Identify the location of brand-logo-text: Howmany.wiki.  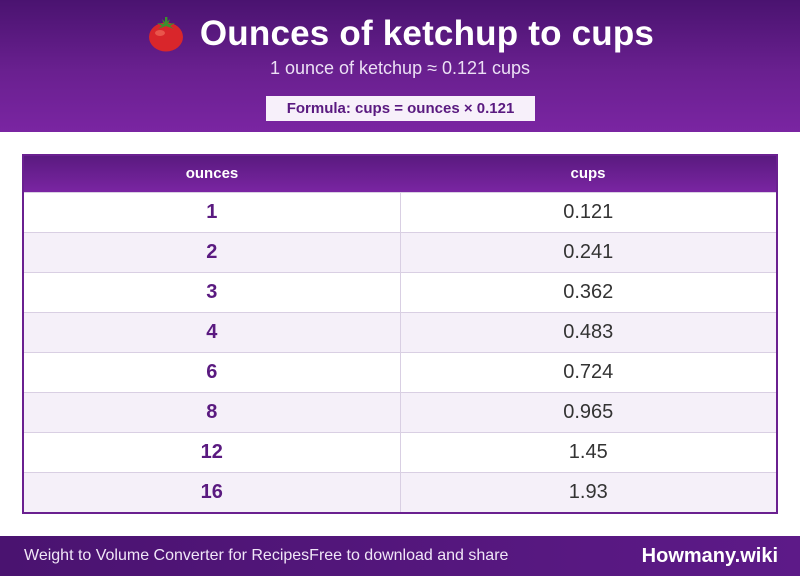
(709, 556).